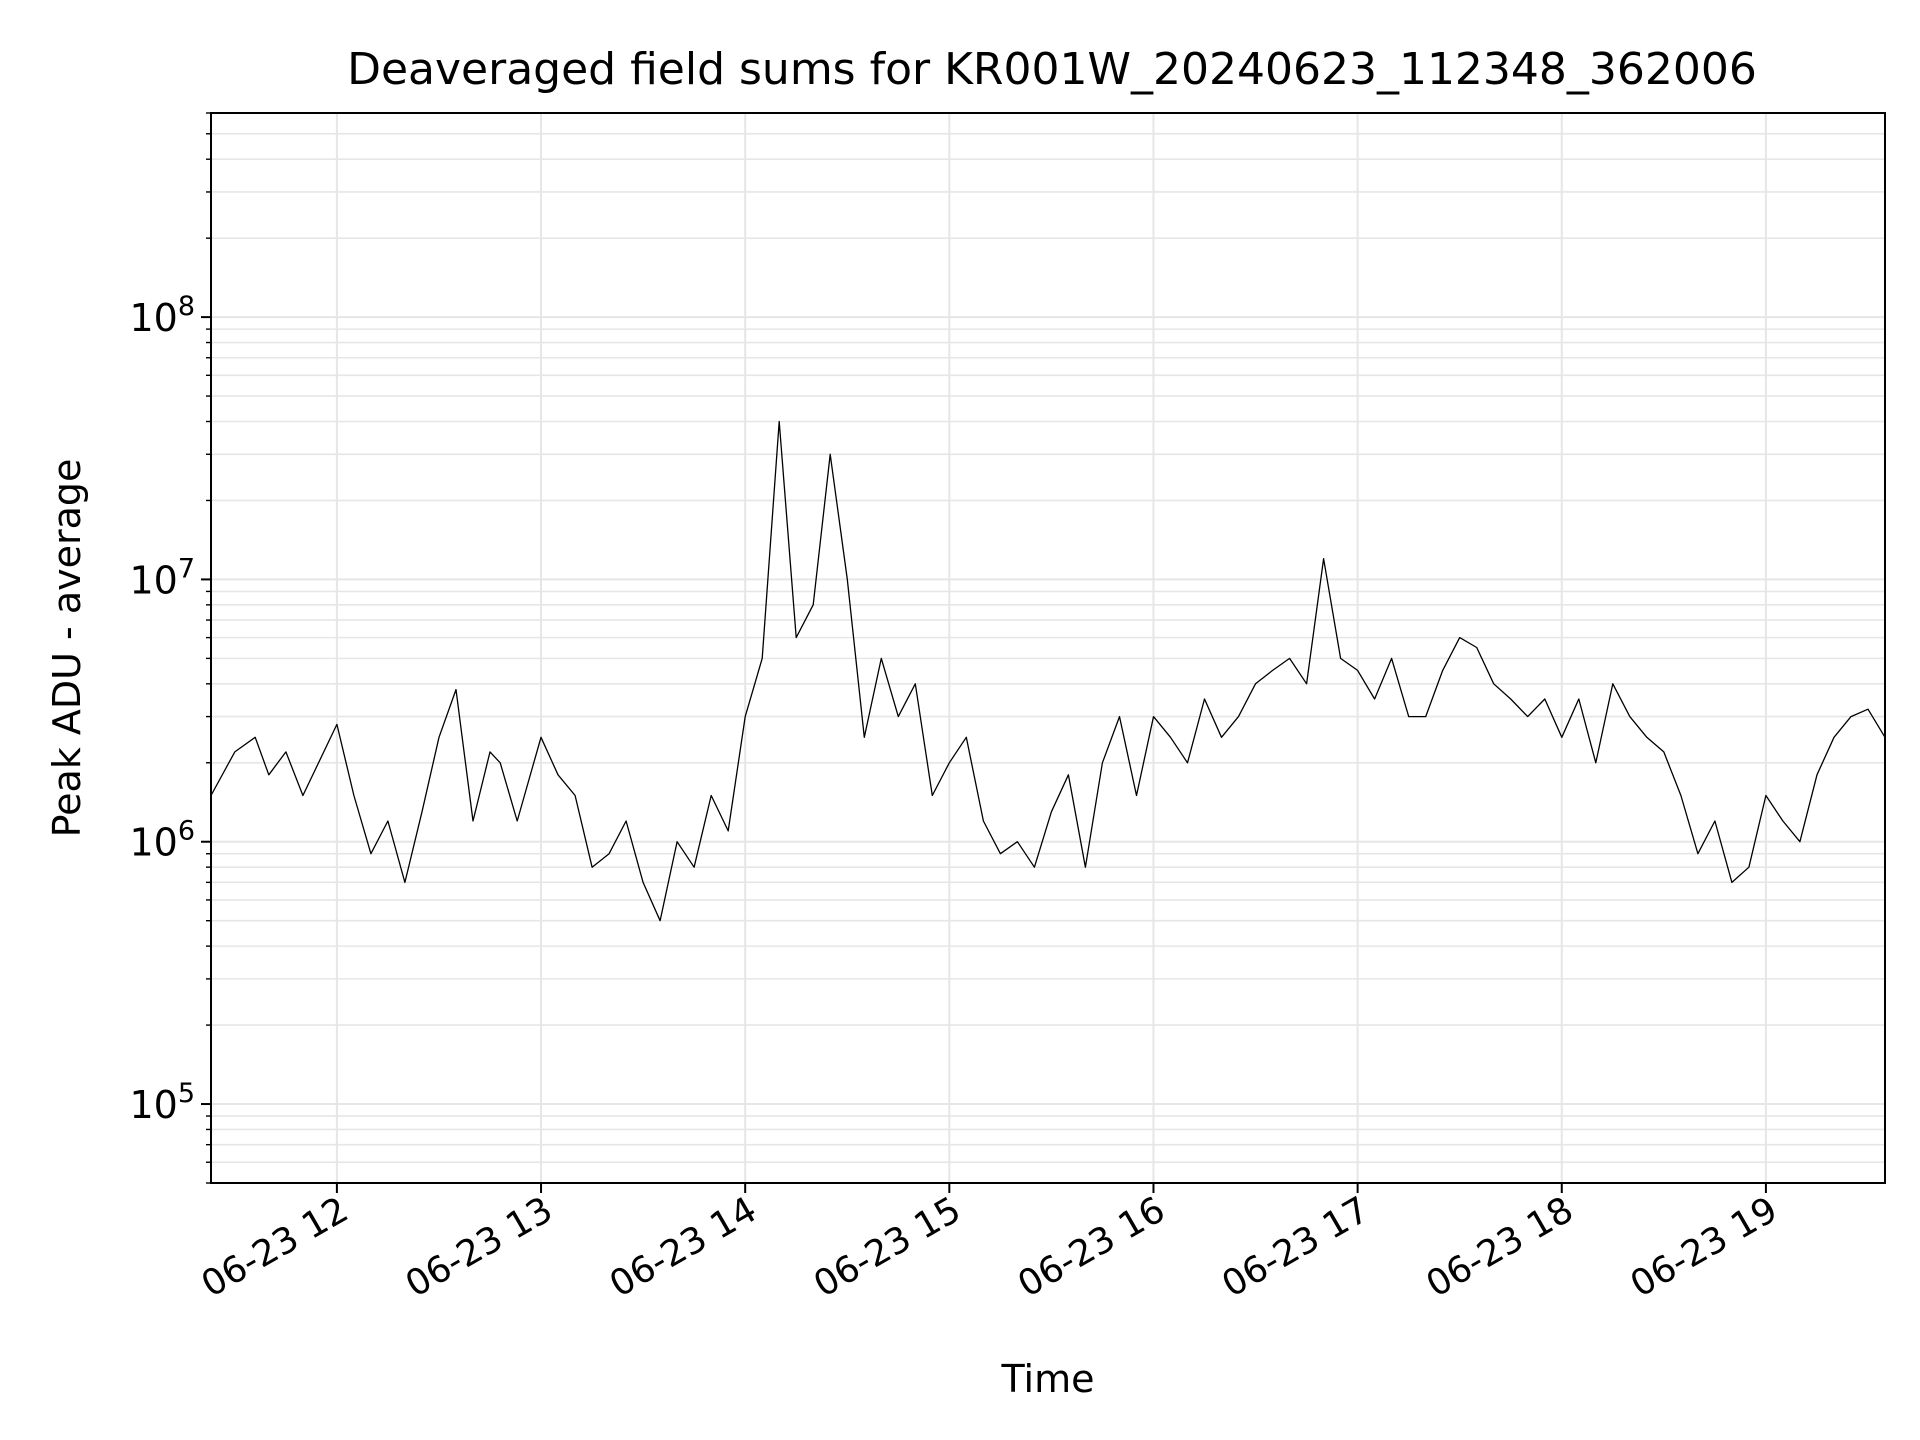 The height and width of the screenshot is (1440, 1920). I want to click on x-tick-label: 06-23 16, so click(1091, 1247).